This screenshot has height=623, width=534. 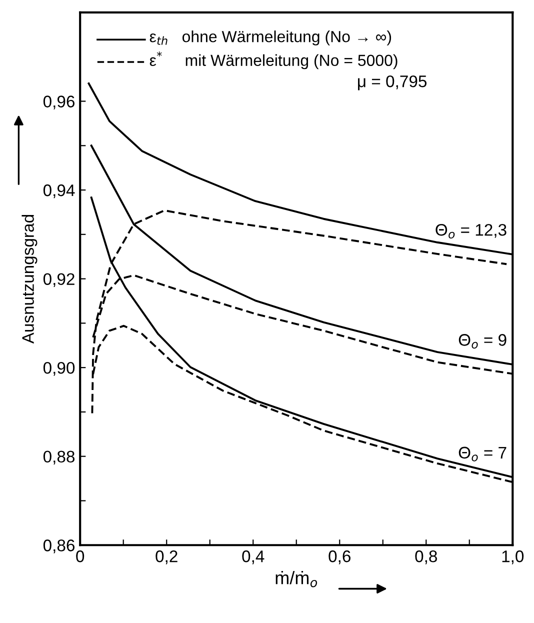 I want to click on annotation: Θ$_{o}$ = 9, so click(x=482, y=341).